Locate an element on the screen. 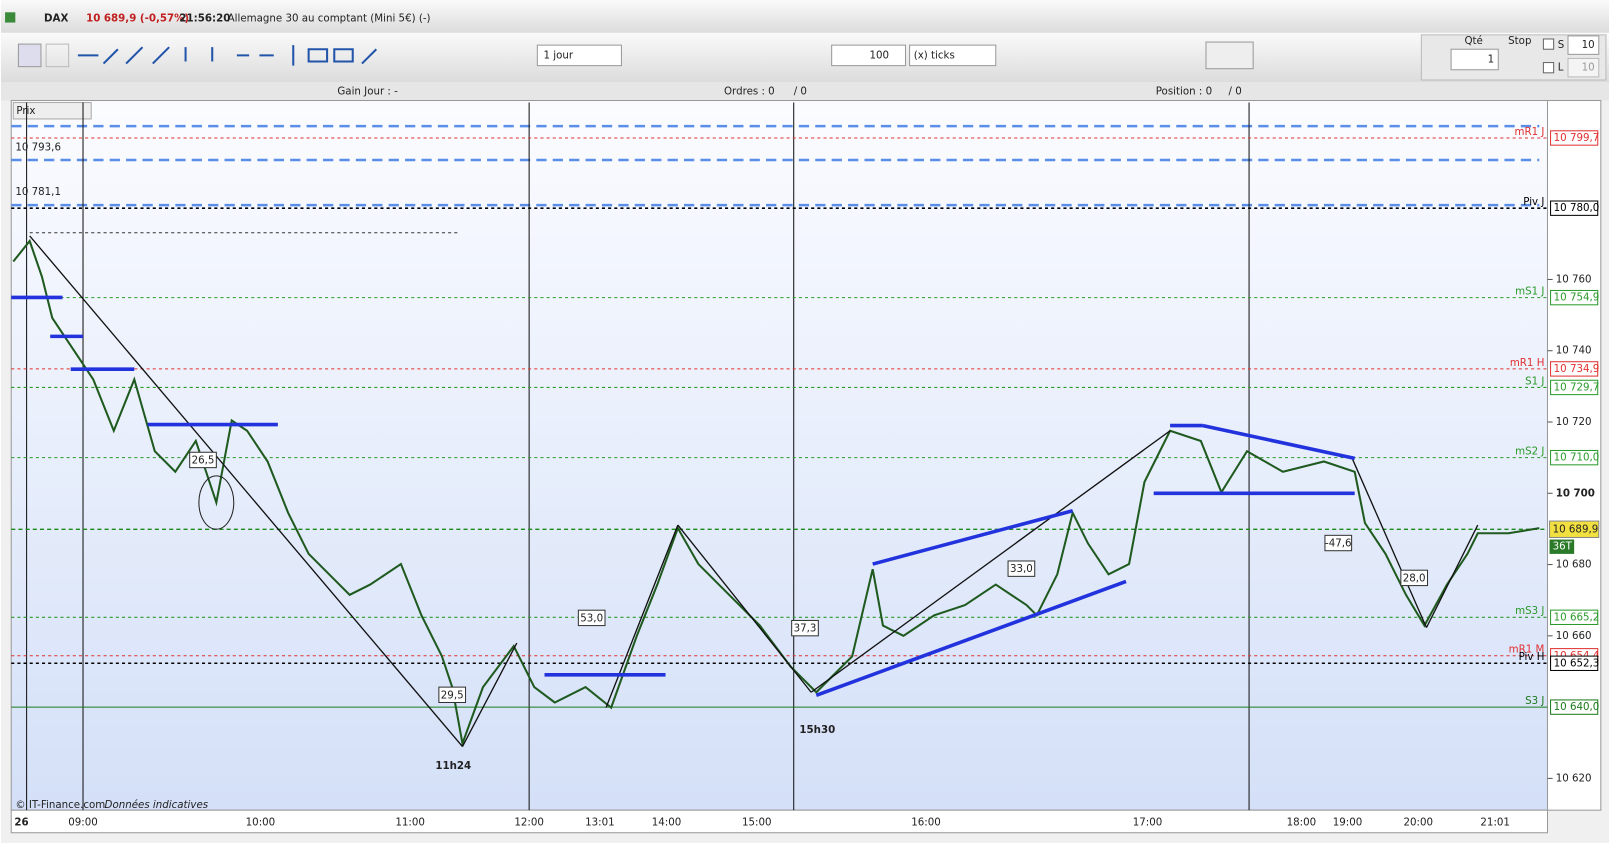 This screenshot has width=1610, height=843. price-tick-label: 10 760 is located at coordinates (1574, 279).